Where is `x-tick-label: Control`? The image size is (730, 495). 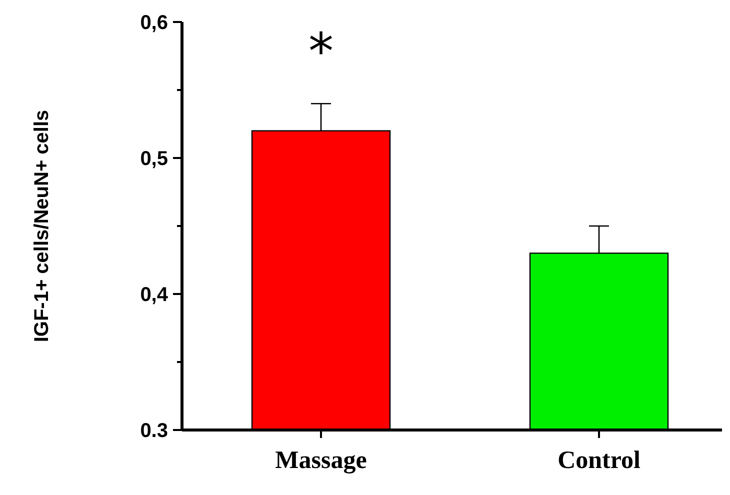 x-tick-label: Control is located at coordinates (599, 460).